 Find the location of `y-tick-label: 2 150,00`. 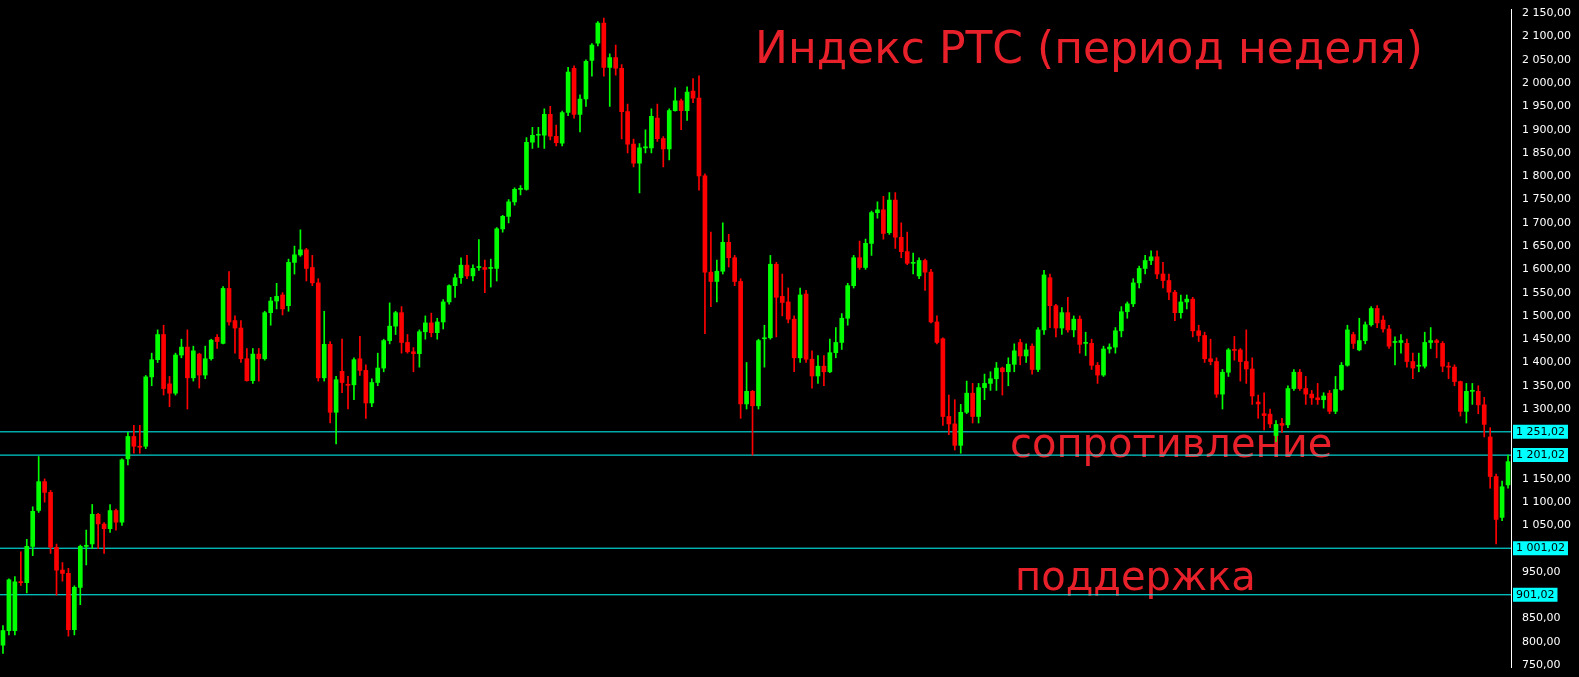

y-tick-label: 2 150,00 is located at coordinates (1546, 13).